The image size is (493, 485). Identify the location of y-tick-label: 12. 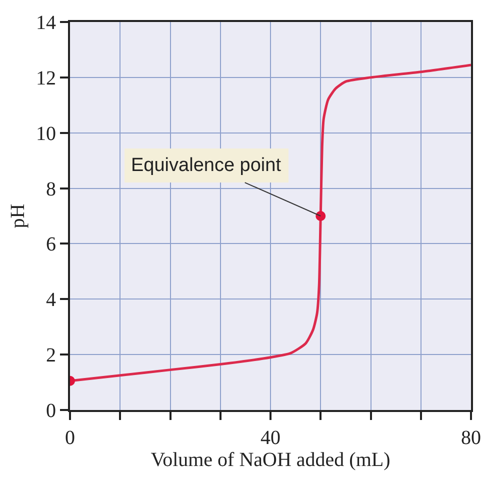
(46, 78).